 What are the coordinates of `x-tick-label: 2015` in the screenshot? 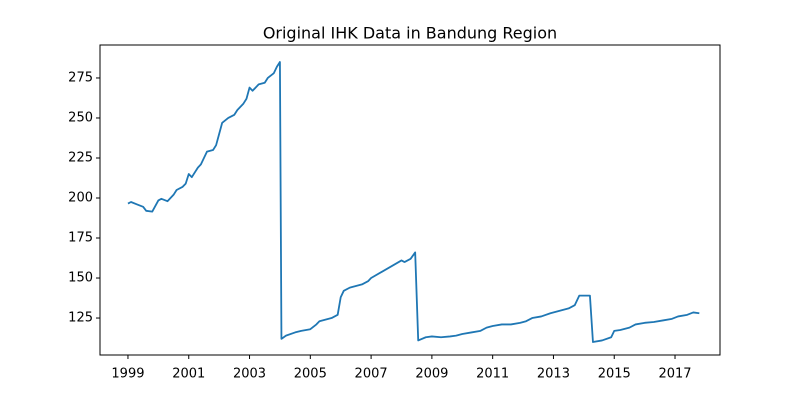 It's located at (614, 374).